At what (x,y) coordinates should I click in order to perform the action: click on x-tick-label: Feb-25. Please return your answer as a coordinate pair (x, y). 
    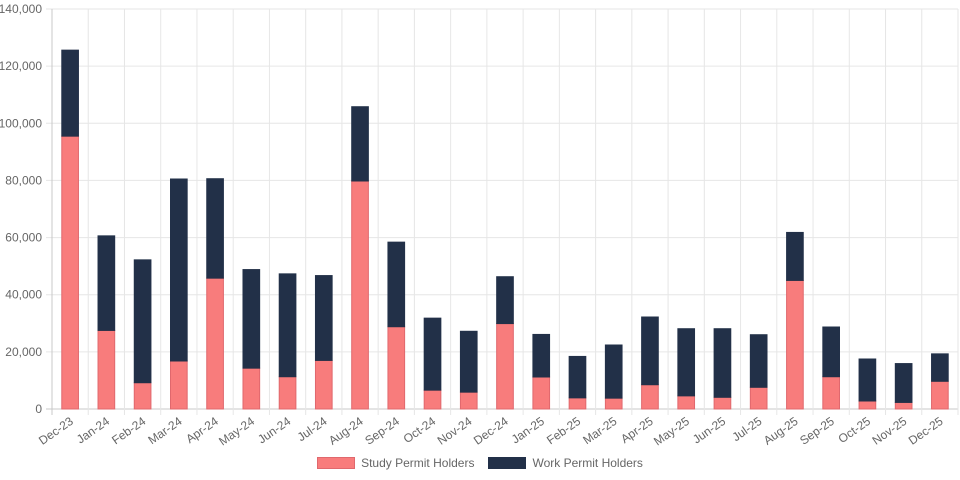
    Looking at the image, I should click on (563, 430).